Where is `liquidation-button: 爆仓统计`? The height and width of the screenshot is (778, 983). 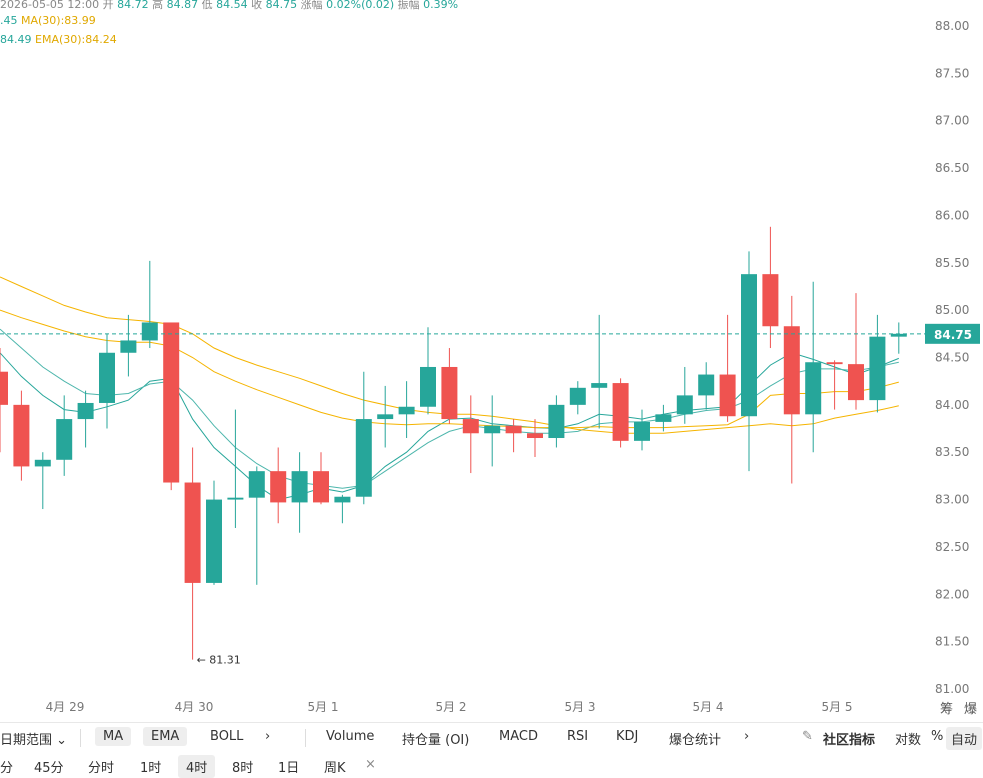
liquidation-button: 爆仓统计 is located at coordinates (695, 740).